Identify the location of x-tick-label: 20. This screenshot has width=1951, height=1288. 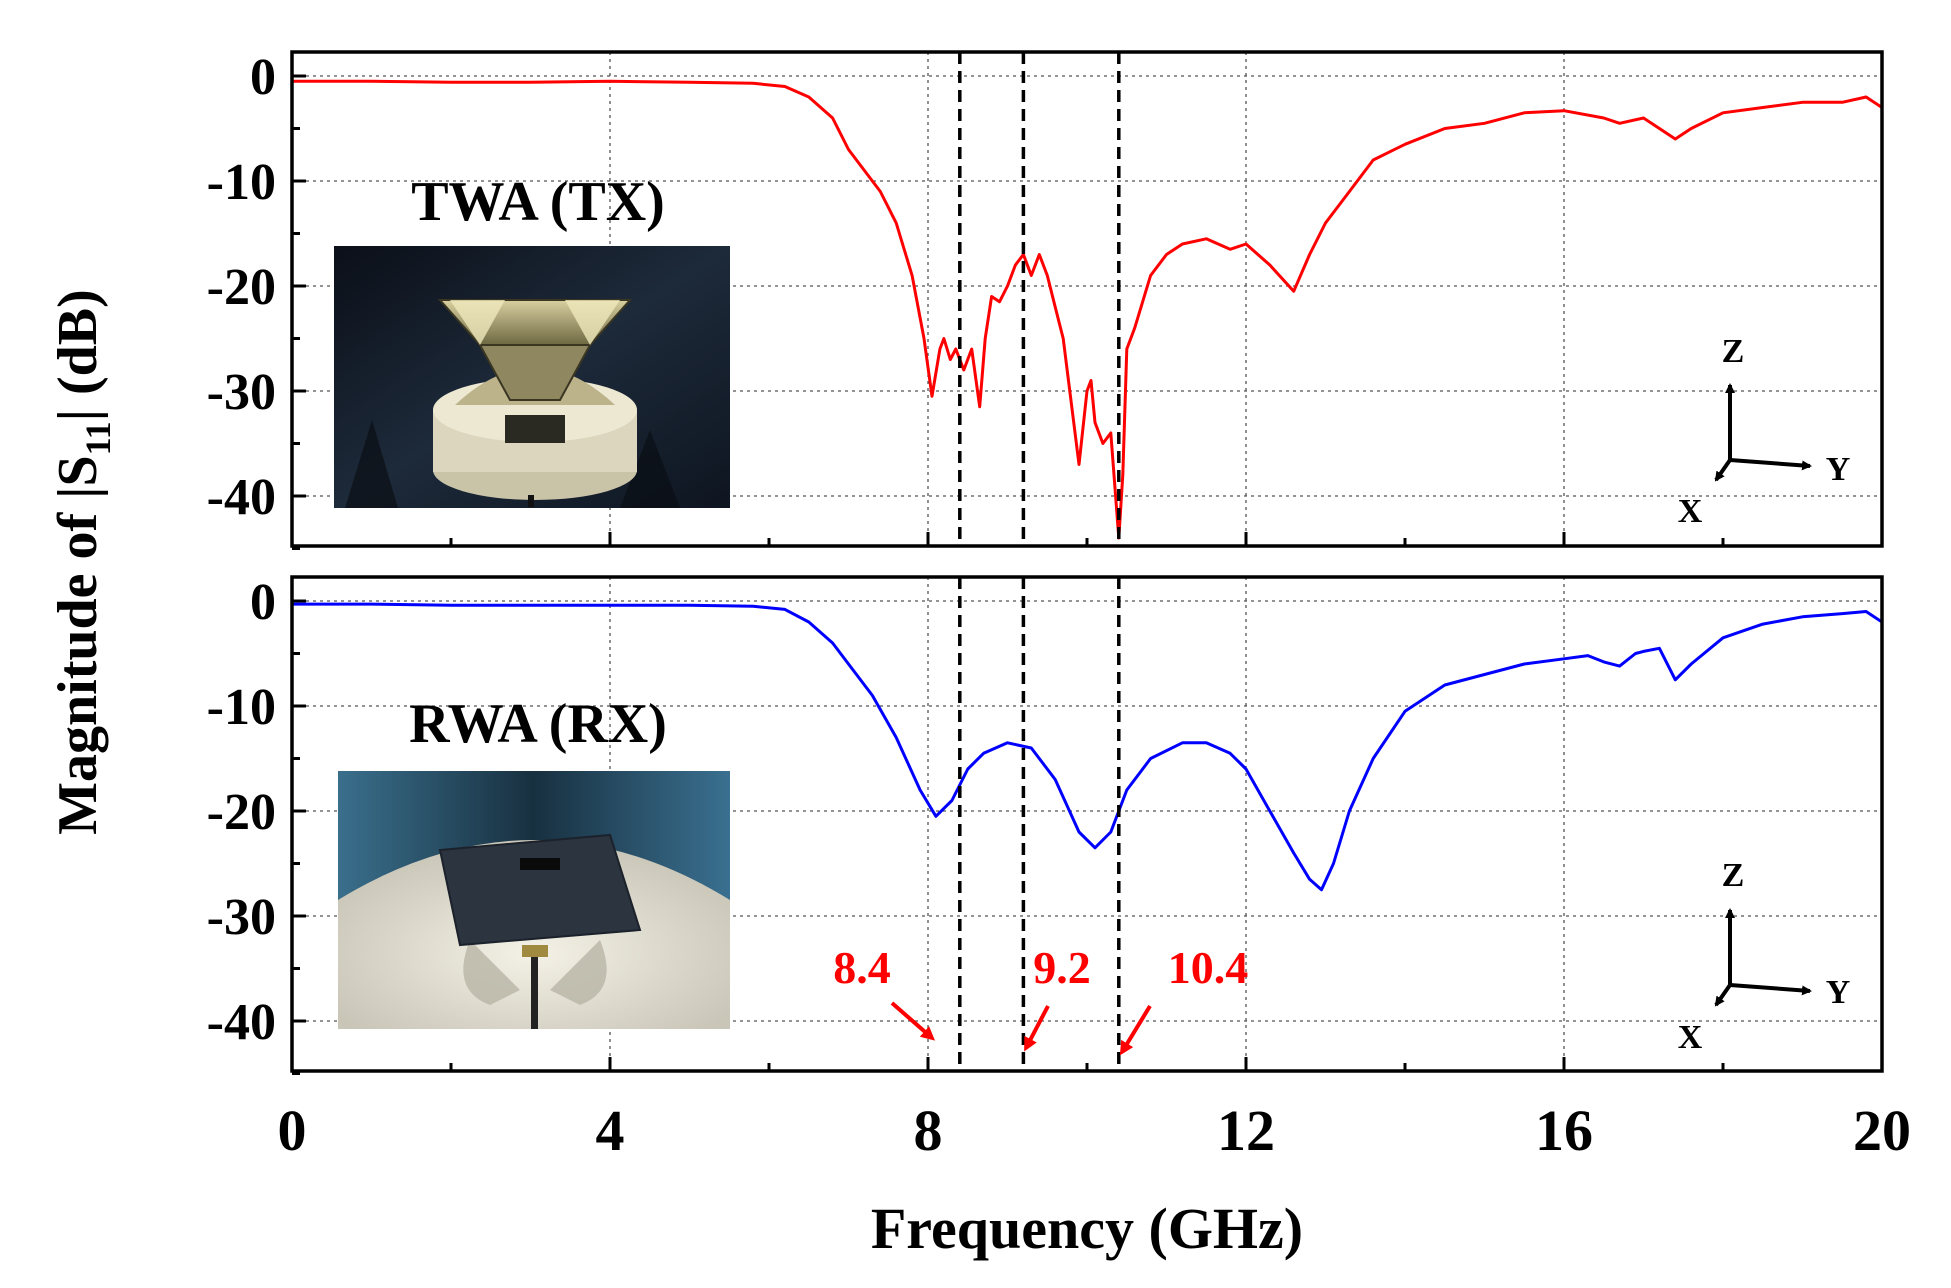
(1882, 1130).